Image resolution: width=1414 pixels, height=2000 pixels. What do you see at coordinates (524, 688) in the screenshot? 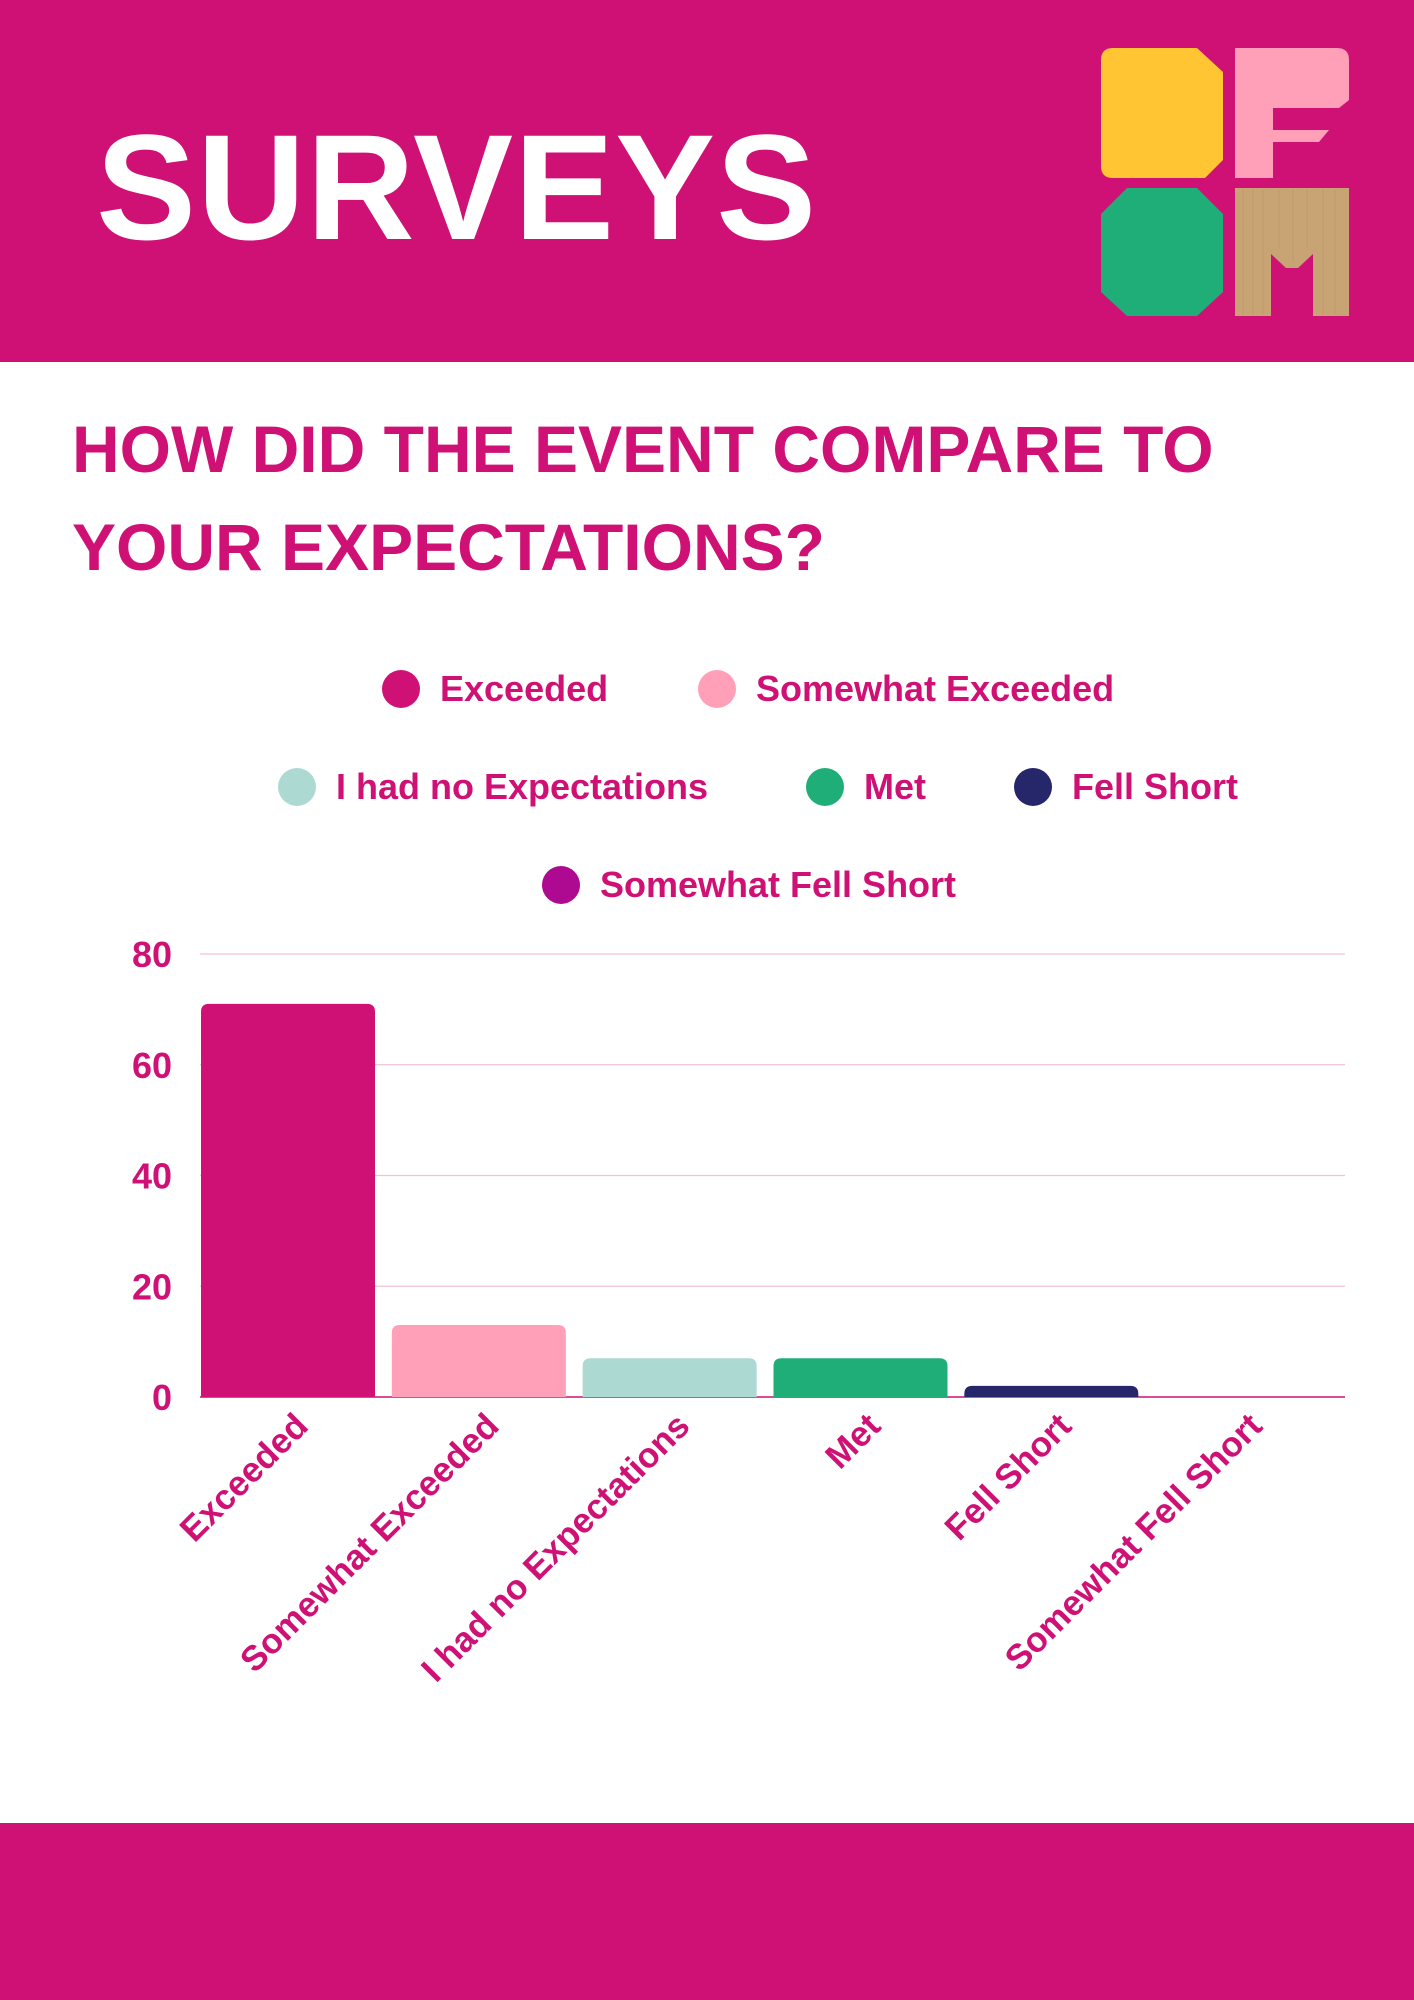
I see `legend-label: Exceeded` at bounding box center [524, 688].